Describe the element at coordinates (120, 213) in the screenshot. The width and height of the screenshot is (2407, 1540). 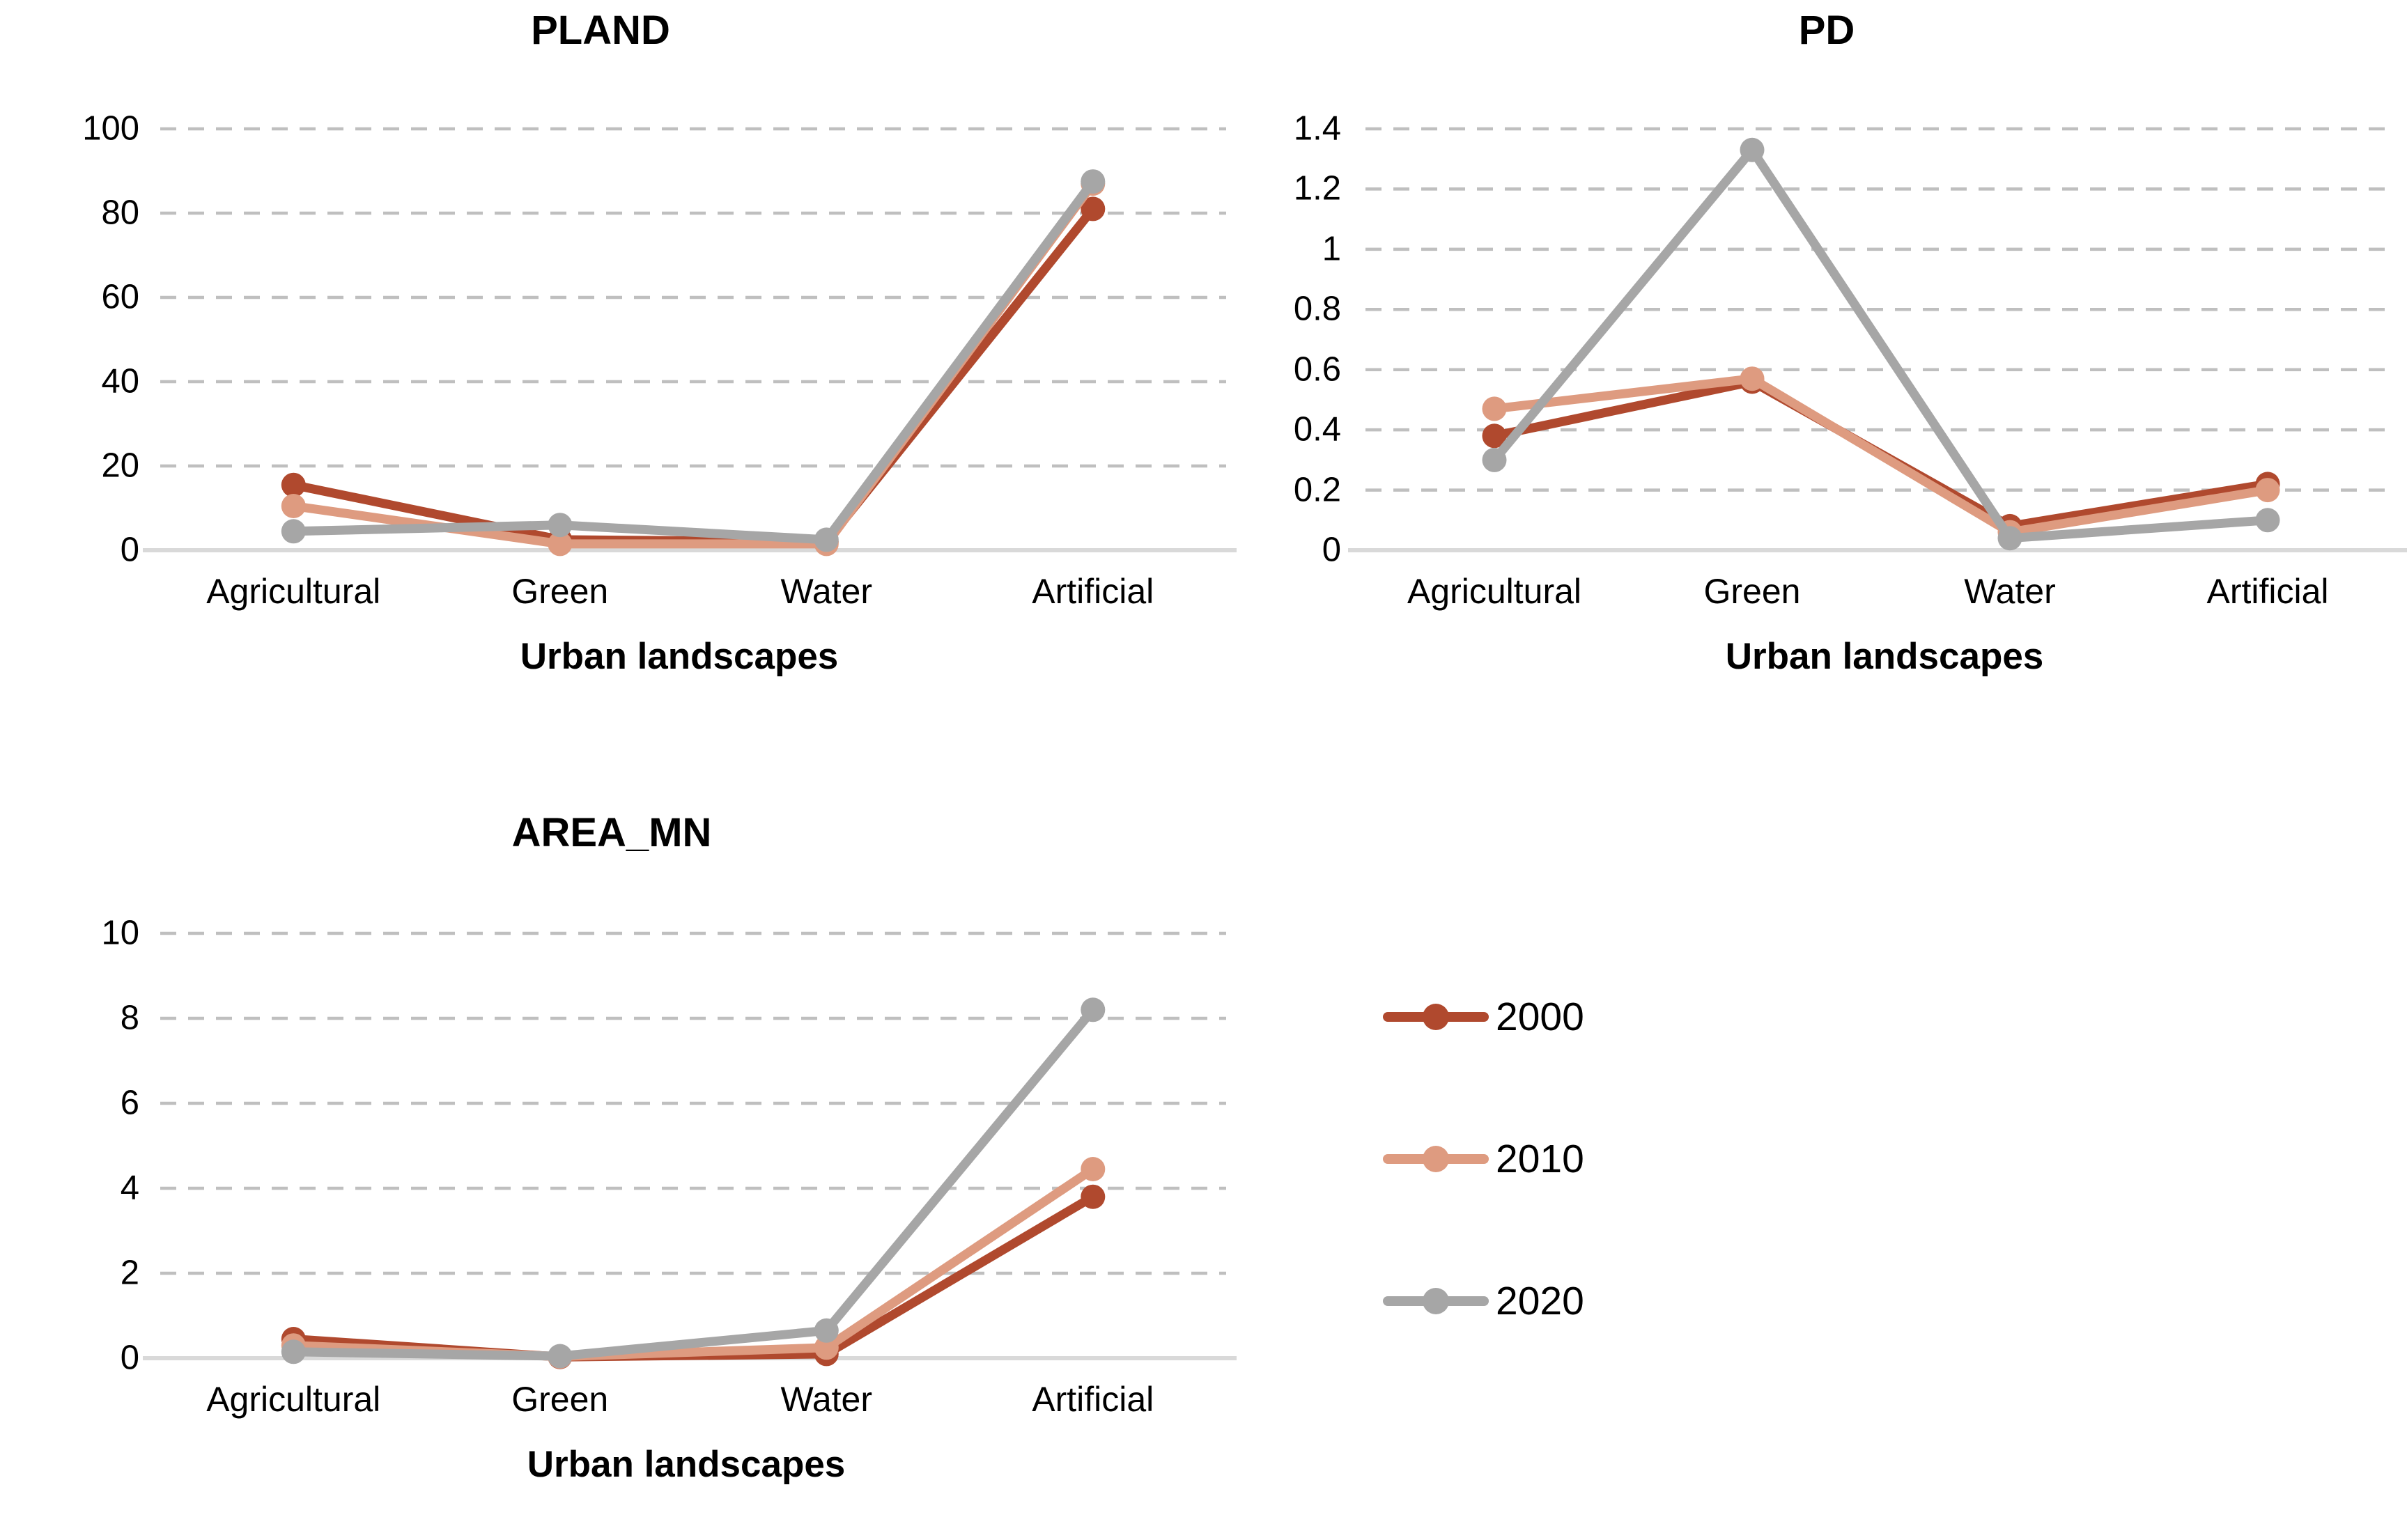
I see `y-tick-label-pland: 80` at that location.